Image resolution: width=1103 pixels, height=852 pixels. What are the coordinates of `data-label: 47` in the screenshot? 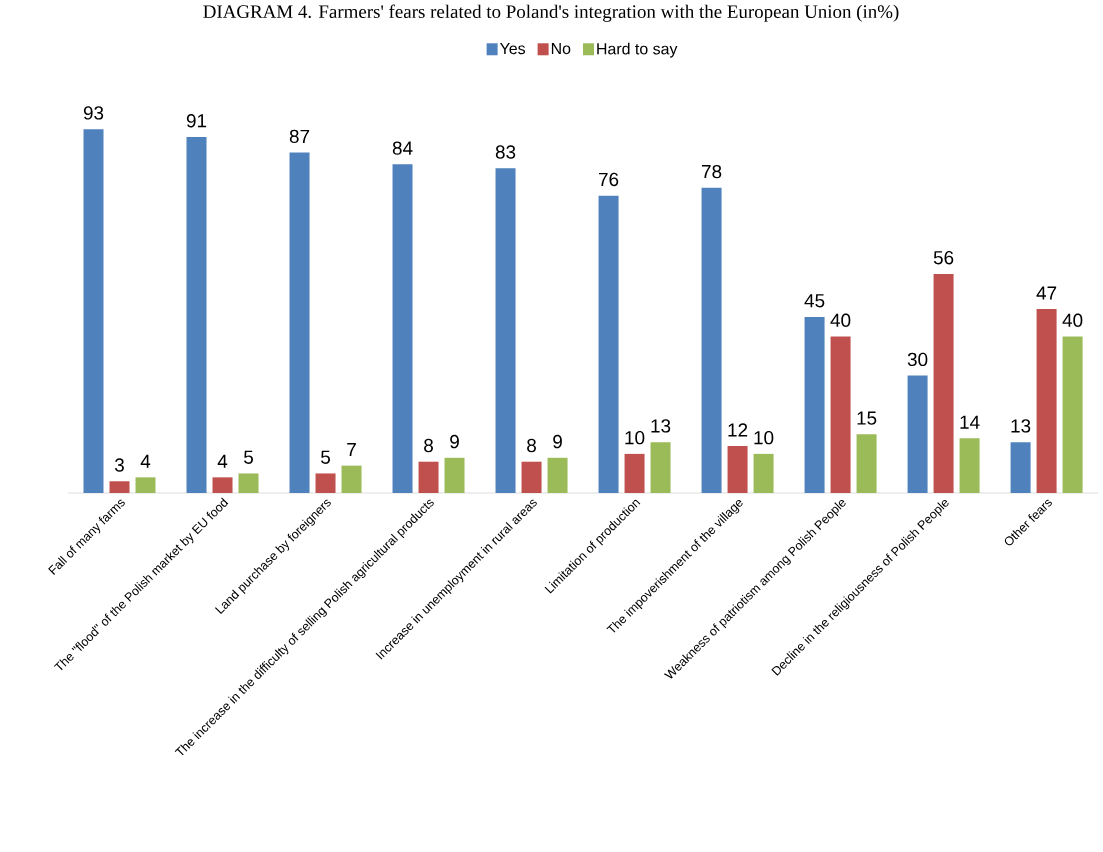 It's located at (1046, 293).